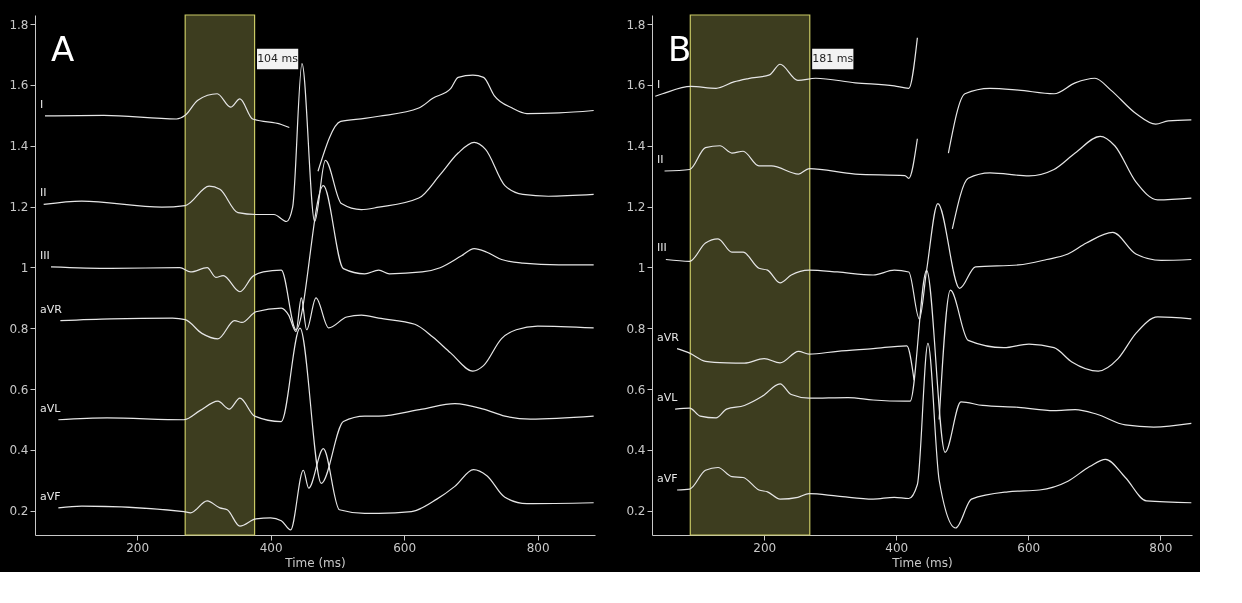 This screenshot has width=1242, height=603. Describe the element at coordinates (63, 49) in the screenshot. I see `annotation: A` at that location.